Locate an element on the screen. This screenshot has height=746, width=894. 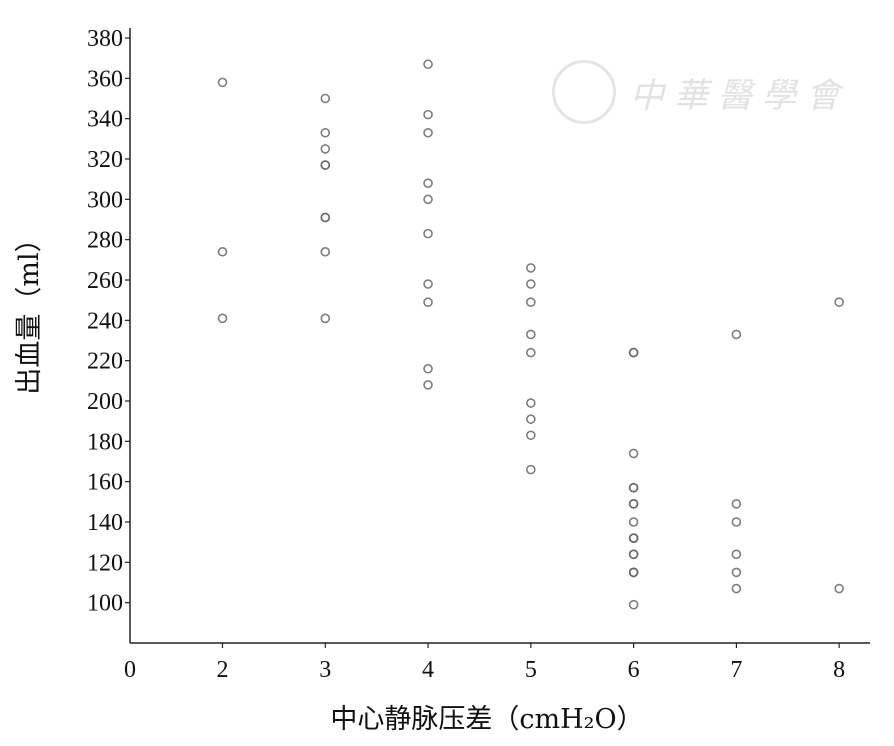
x-tick-label: 3 is located at coordinates (325, 670).